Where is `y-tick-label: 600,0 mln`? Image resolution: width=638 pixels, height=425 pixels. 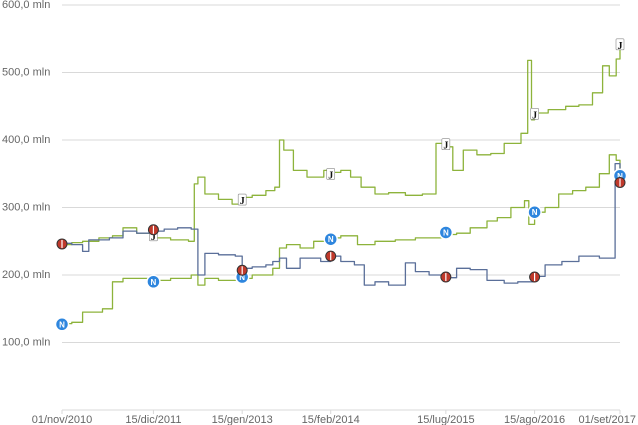
y-tick-label: 600,0 mln is located at coordinates (26, 5).